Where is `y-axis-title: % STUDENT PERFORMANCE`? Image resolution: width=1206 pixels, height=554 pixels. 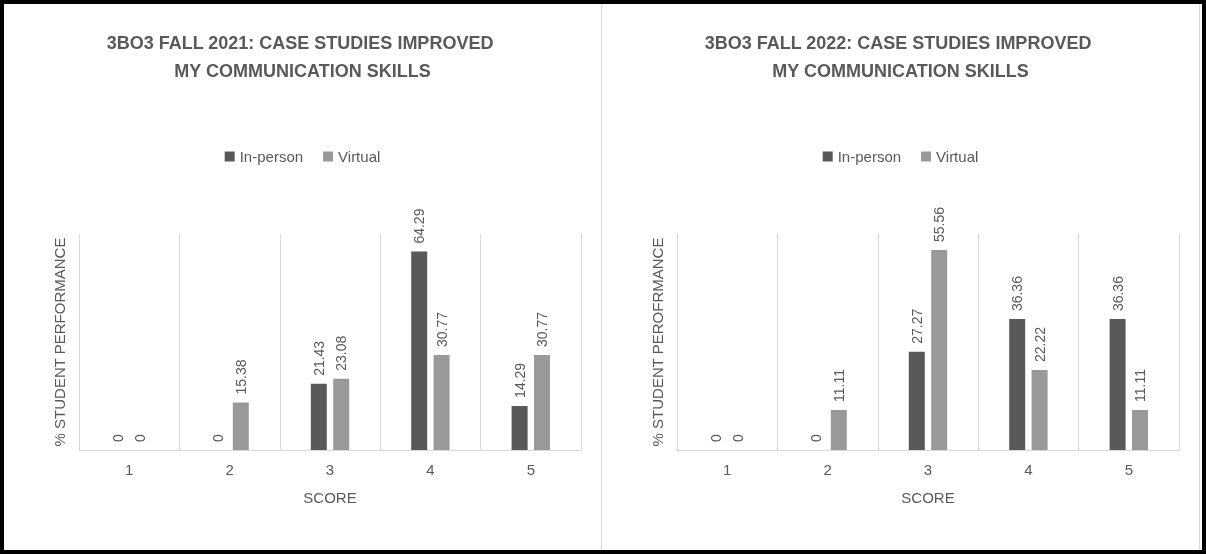
y-axis-title: % STUDENT PERFORMANCE is located at coordinates (59, 342).